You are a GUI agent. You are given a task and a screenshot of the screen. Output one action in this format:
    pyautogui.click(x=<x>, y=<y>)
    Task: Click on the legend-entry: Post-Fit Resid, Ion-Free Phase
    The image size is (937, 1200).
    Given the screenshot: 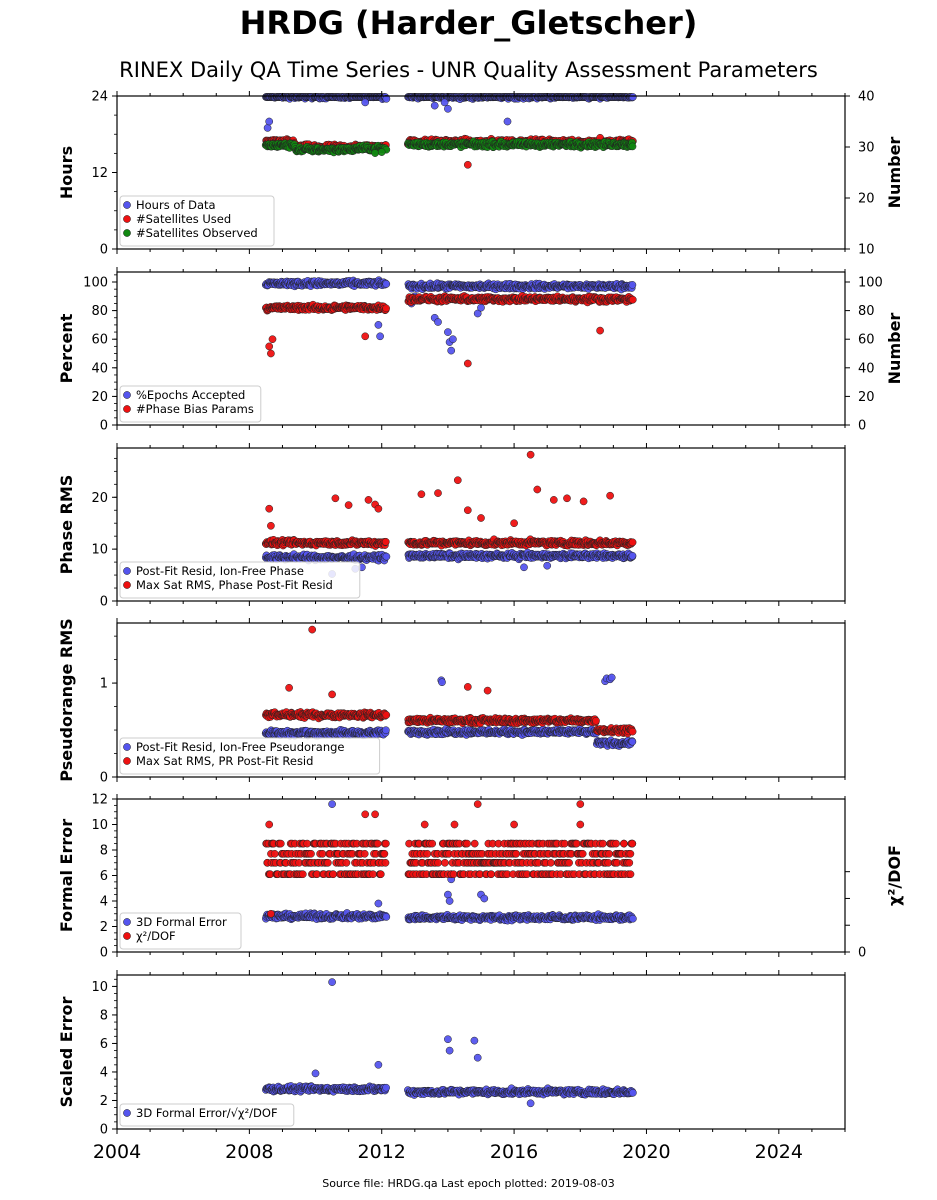 What is the action you would take?
    pyautogui.click(x=220, y=571)
    